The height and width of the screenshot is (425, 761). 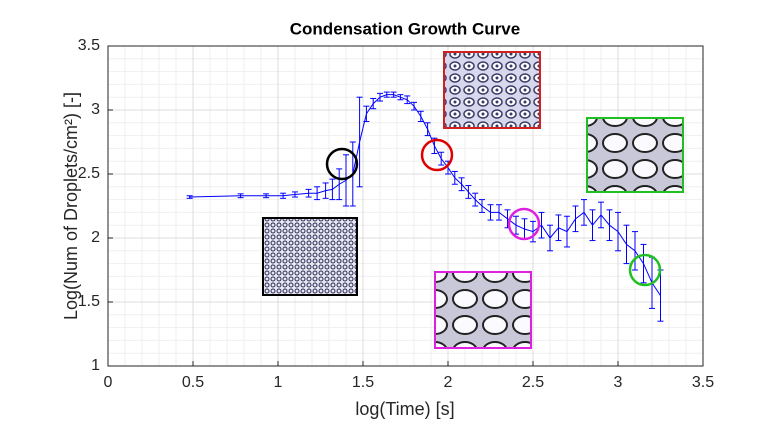 What do you see at coordinates (89, 301) in the screenshot?
I see `y-tick-label: 1.5` at bounding box center [89, 301].